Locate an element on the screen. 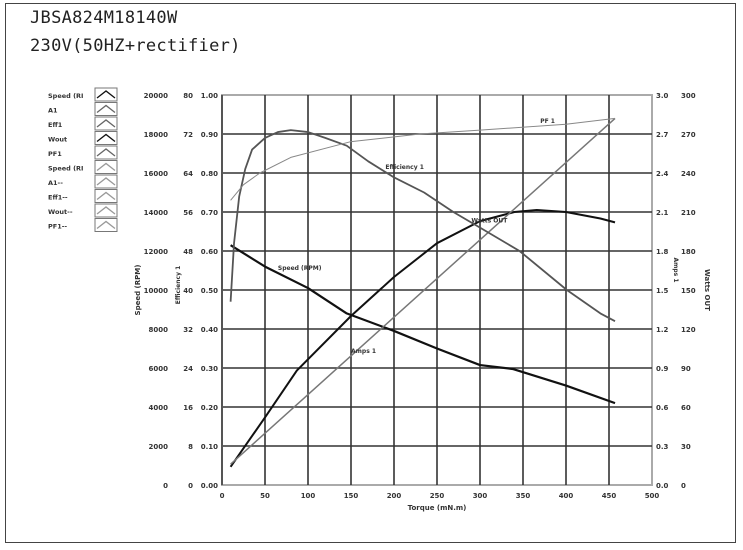  series-annotation: Amps 1 is located at coordinates (363, 351).